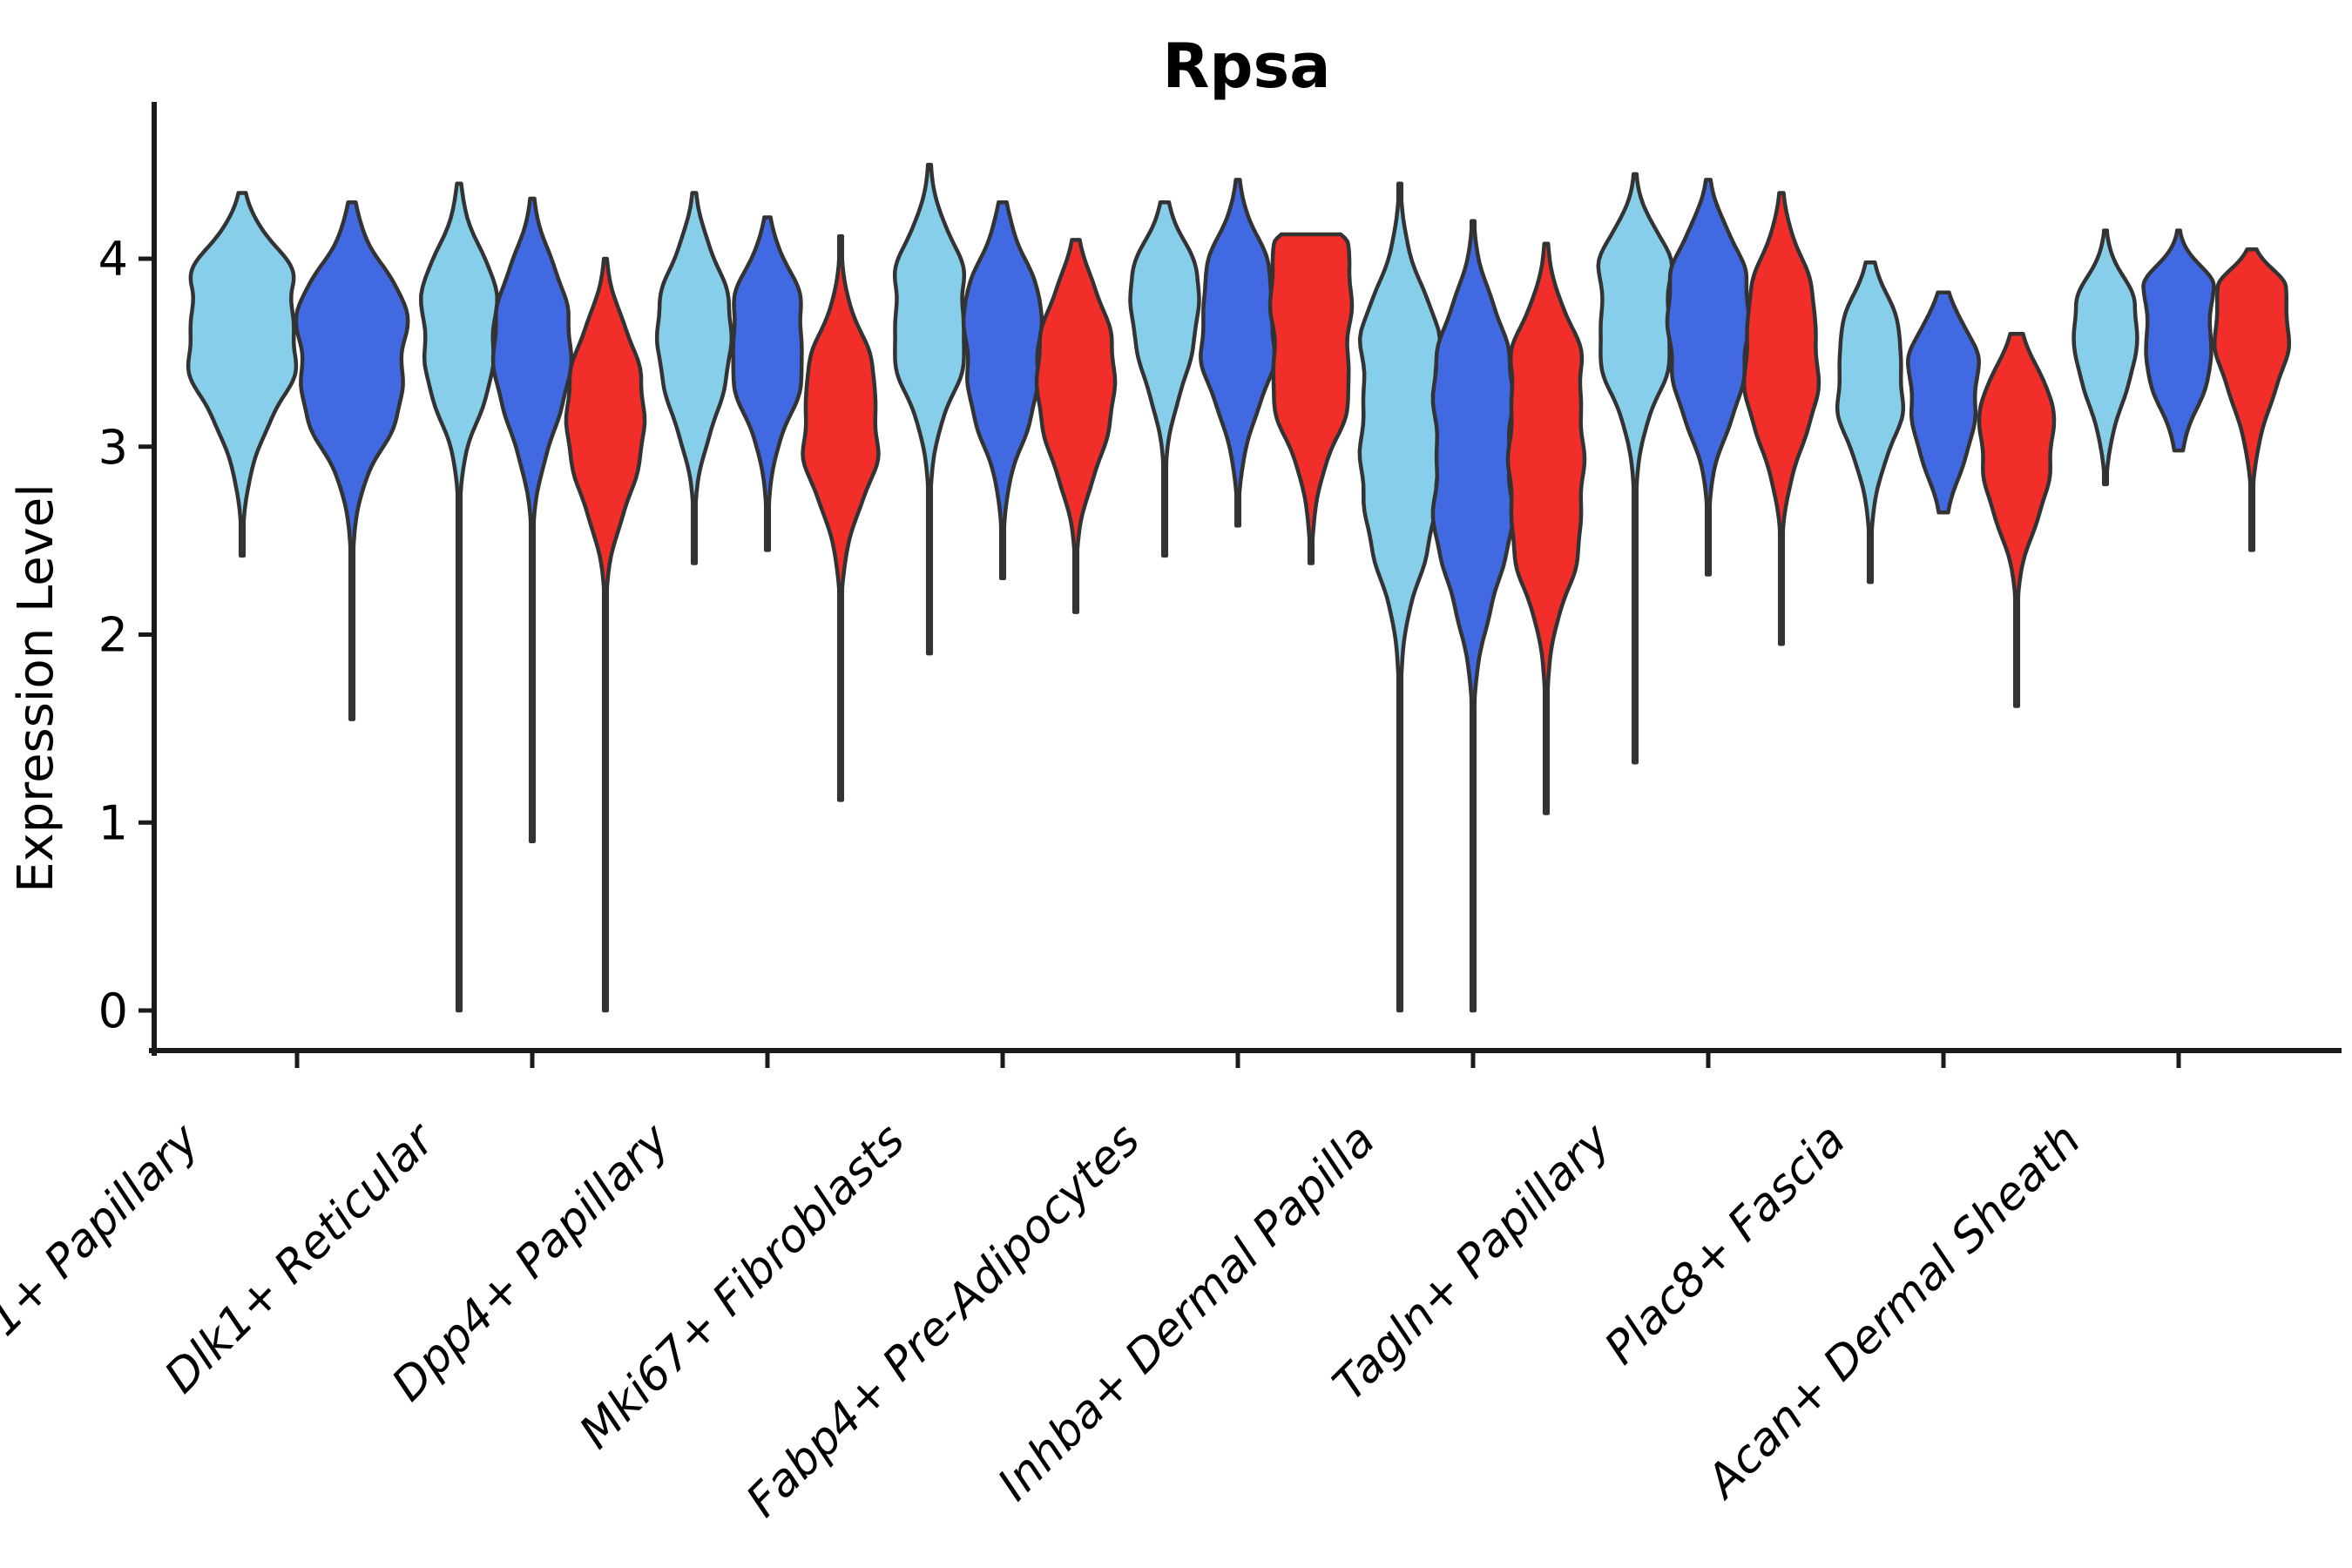 The image size is (2352, 1568). What do you see at coordinates (113, 260) in the screenshot?
I see `y-tick-label-4: 4` at bounding box center [113, 260].